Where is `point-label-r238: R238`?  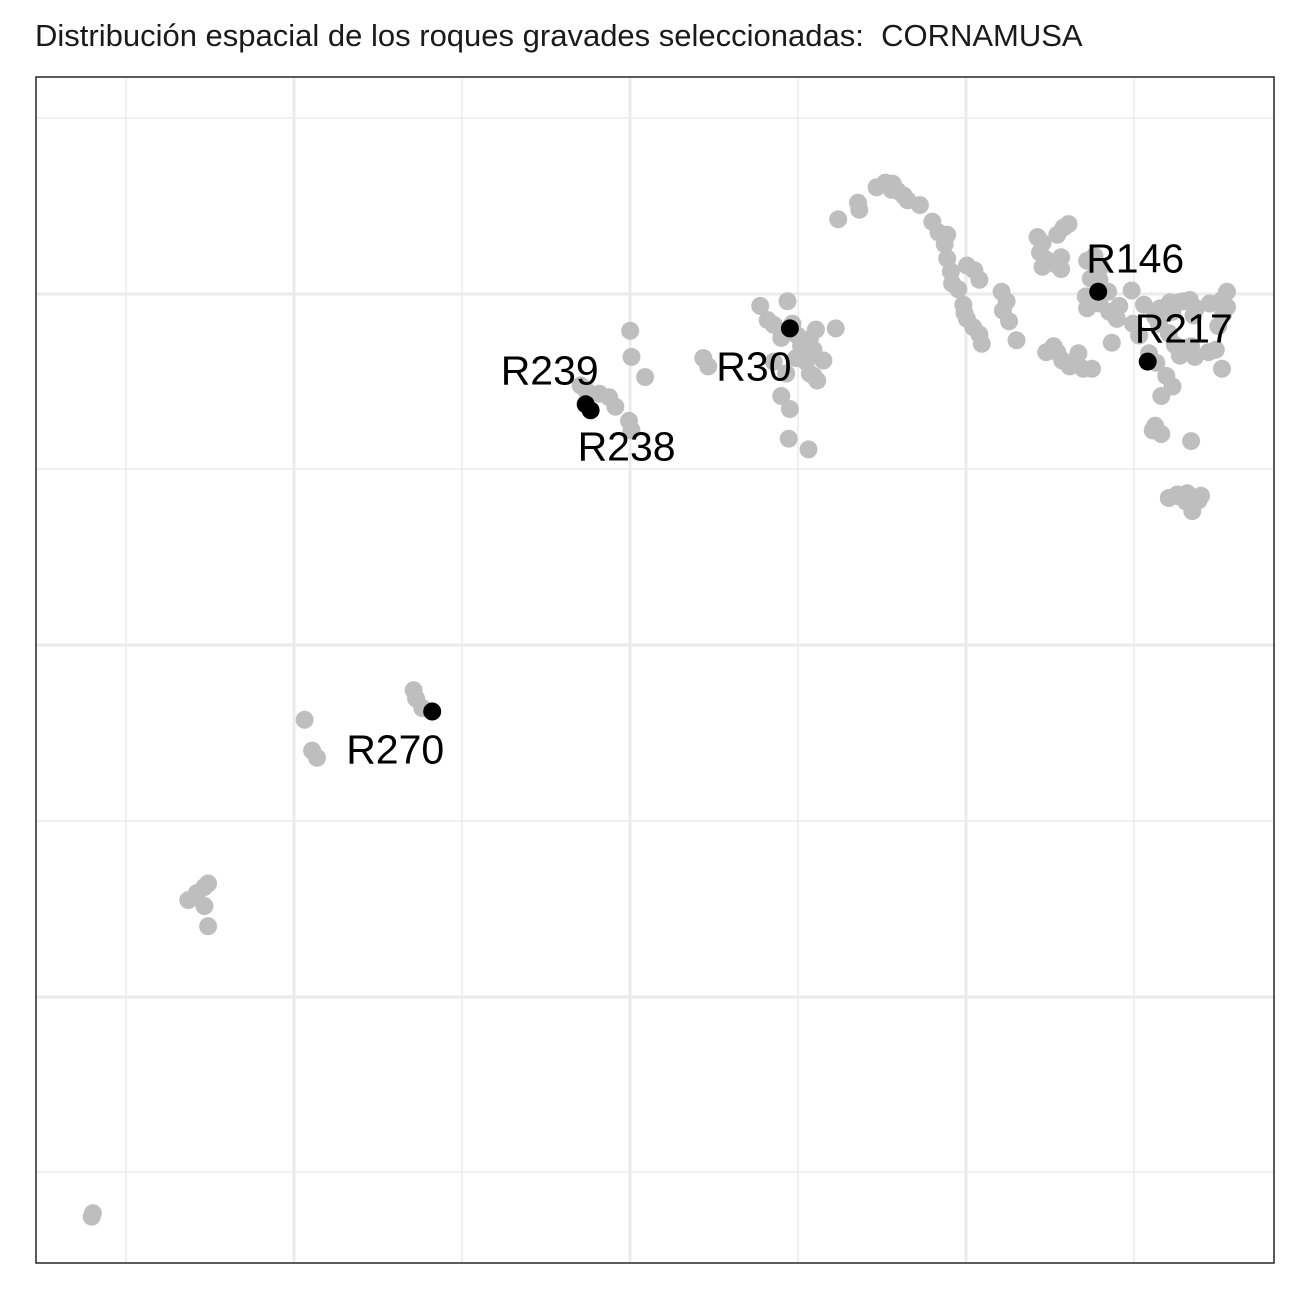
point-label-r238: R238 is located at coordinates (627, 446).